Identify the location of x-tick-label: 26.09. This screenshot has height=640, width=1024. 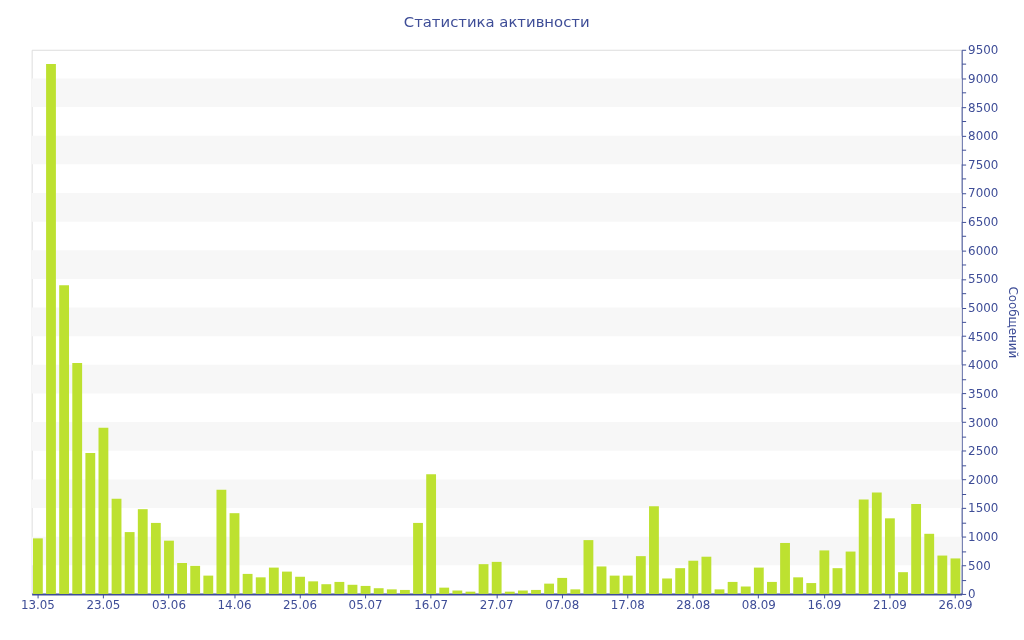
(955, 605).